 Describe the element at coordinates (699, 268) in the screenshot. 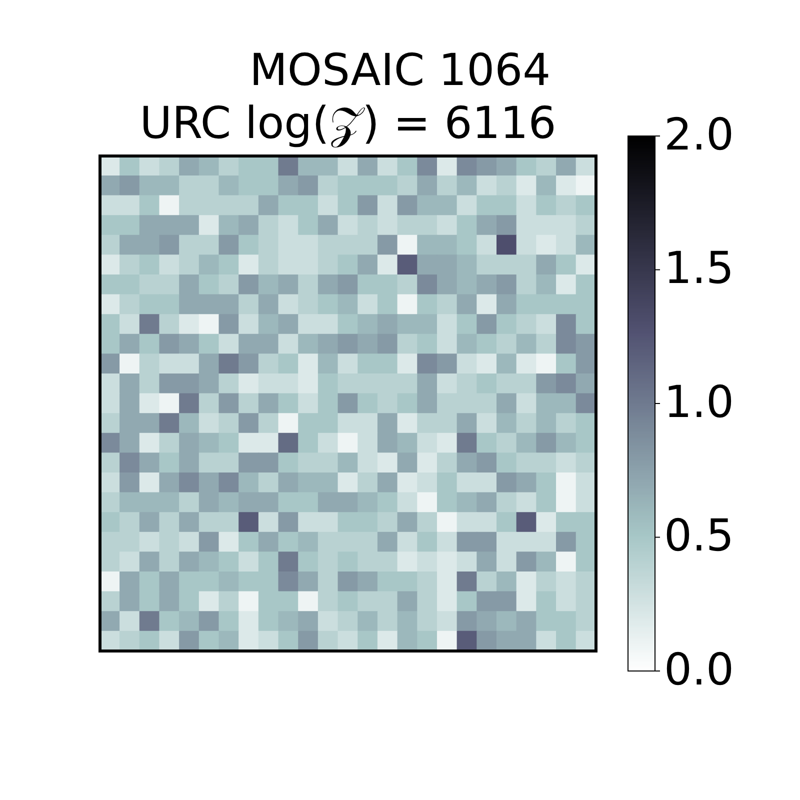

I see `color-bar-label: 1.5` at that location.